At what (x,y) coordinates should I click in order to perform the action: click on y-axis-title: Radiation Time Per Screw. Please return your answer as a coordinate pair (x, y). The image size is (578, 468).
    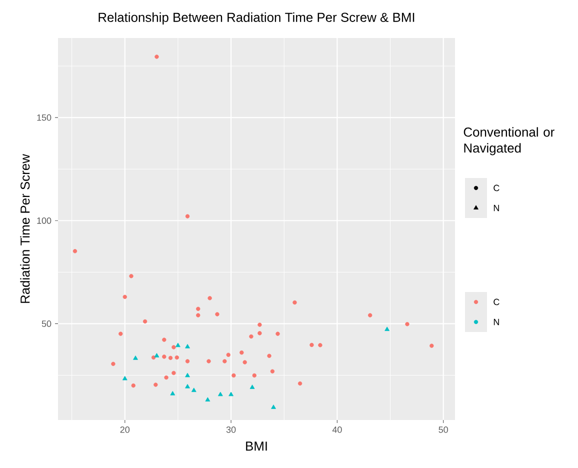
    Looking at the image, I should click on (25, 228).